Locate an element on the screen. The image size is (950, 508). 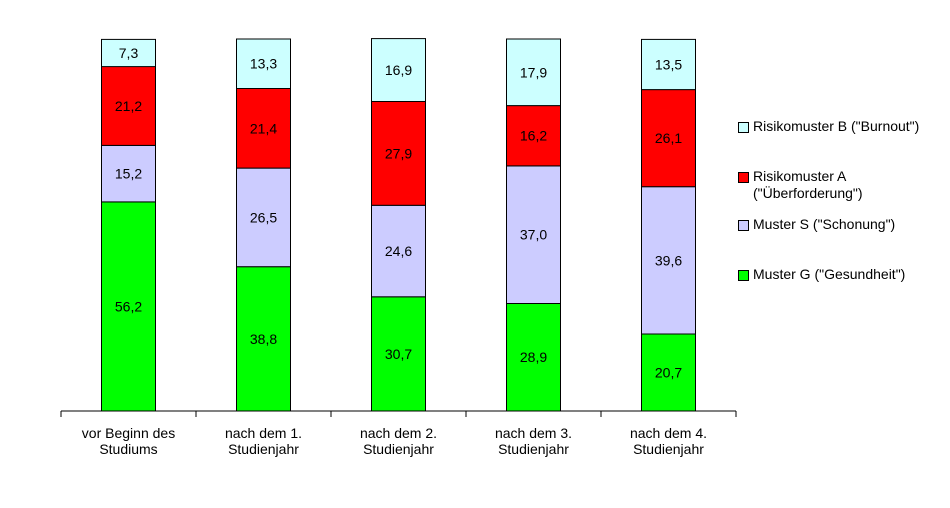
data-label: 21,2 is located at coordinates (128, 106).